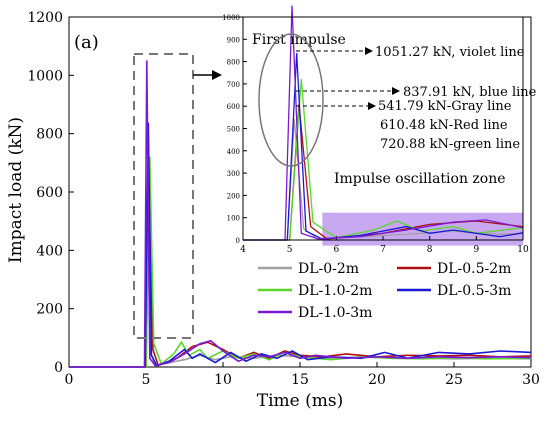 The width and height of the screenshot is (550, 421). What do you see at coordinates (445, 106) in the screenshot?
I see `gray-peak-label: 541.79 kN-Gray line` at bounding box center [445, 106].